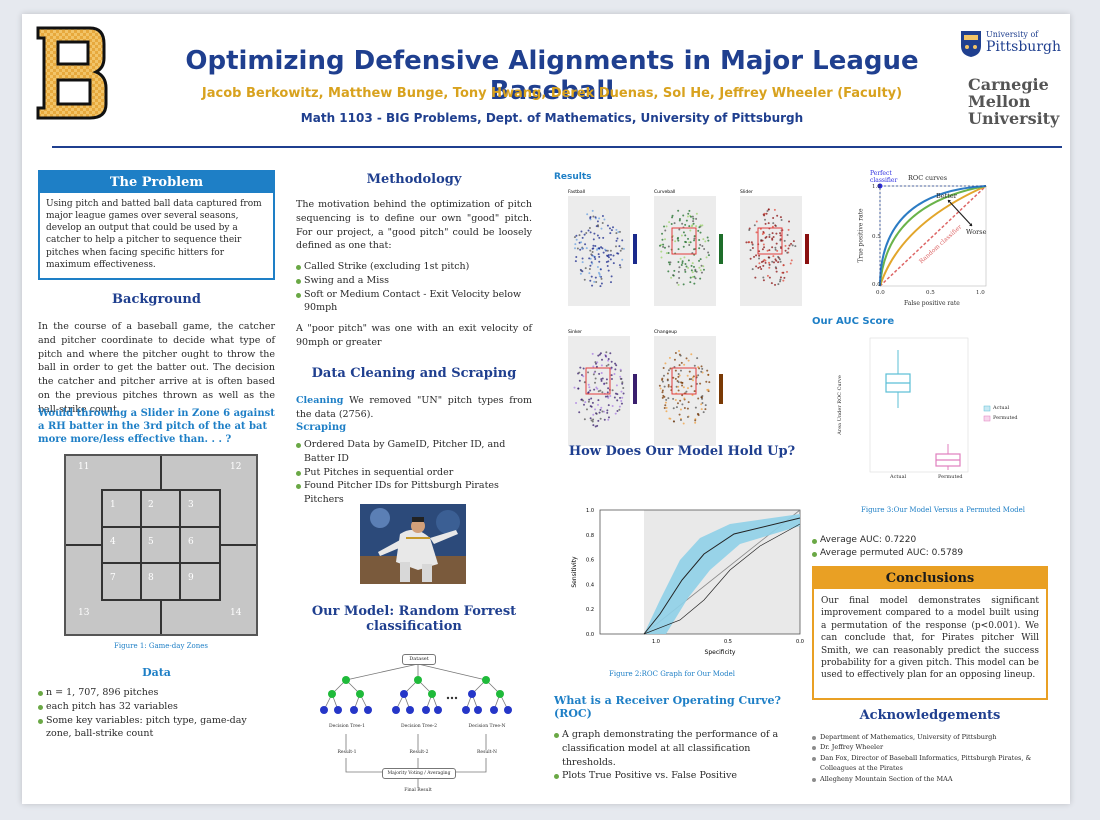 This screenshot has width=1100, height=820. I want to click on zone-label: 12, so click(236, 467).